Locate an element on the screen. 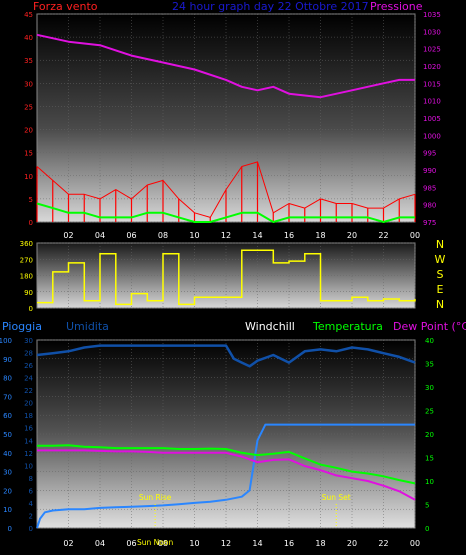  temp-right-y-tick: 10 is located at coordinates (429, 482).